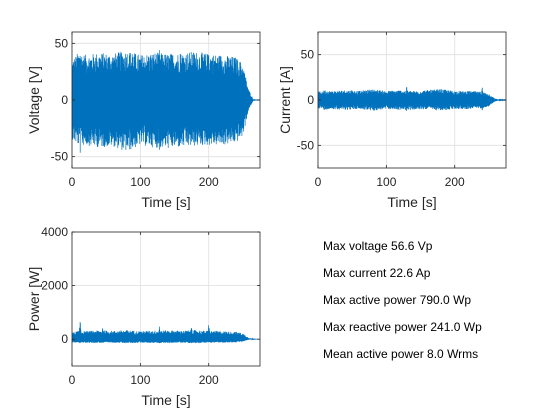  I want to click on voltage-x-axis-label: Time [s], so click(165, 202).